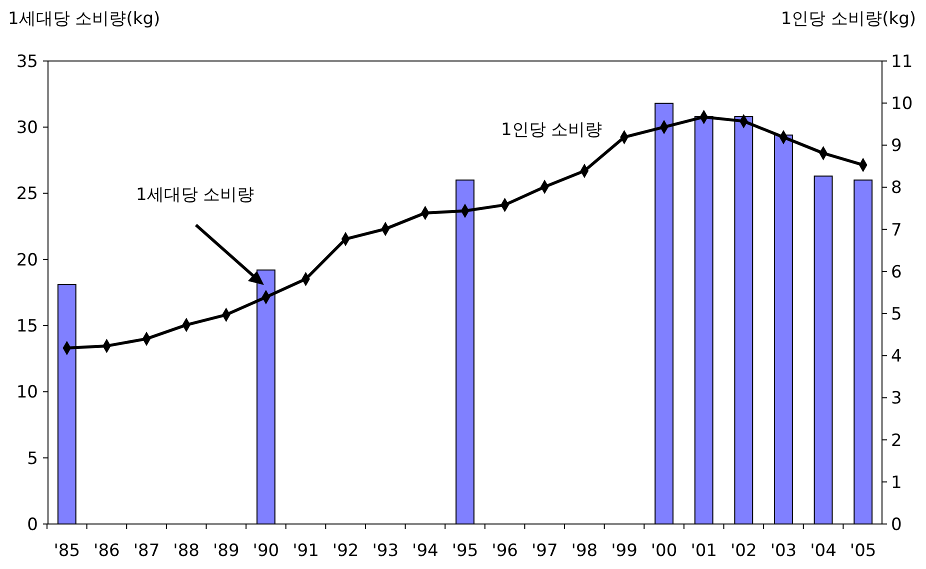 The image size is (926, 569). What do you see at coordinates (27, 128) in the screenshot?
I see `y-tick-label: 30` at bounding box center [27, 128].